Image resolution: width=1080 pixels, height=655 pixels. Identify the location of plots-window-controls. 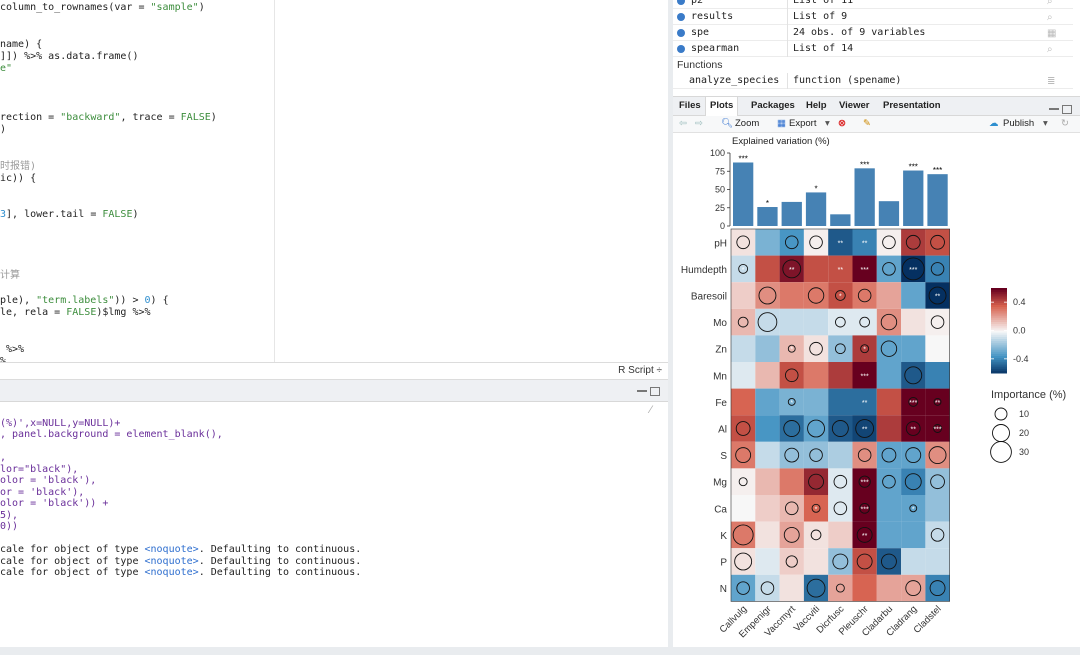
(1060, 109).